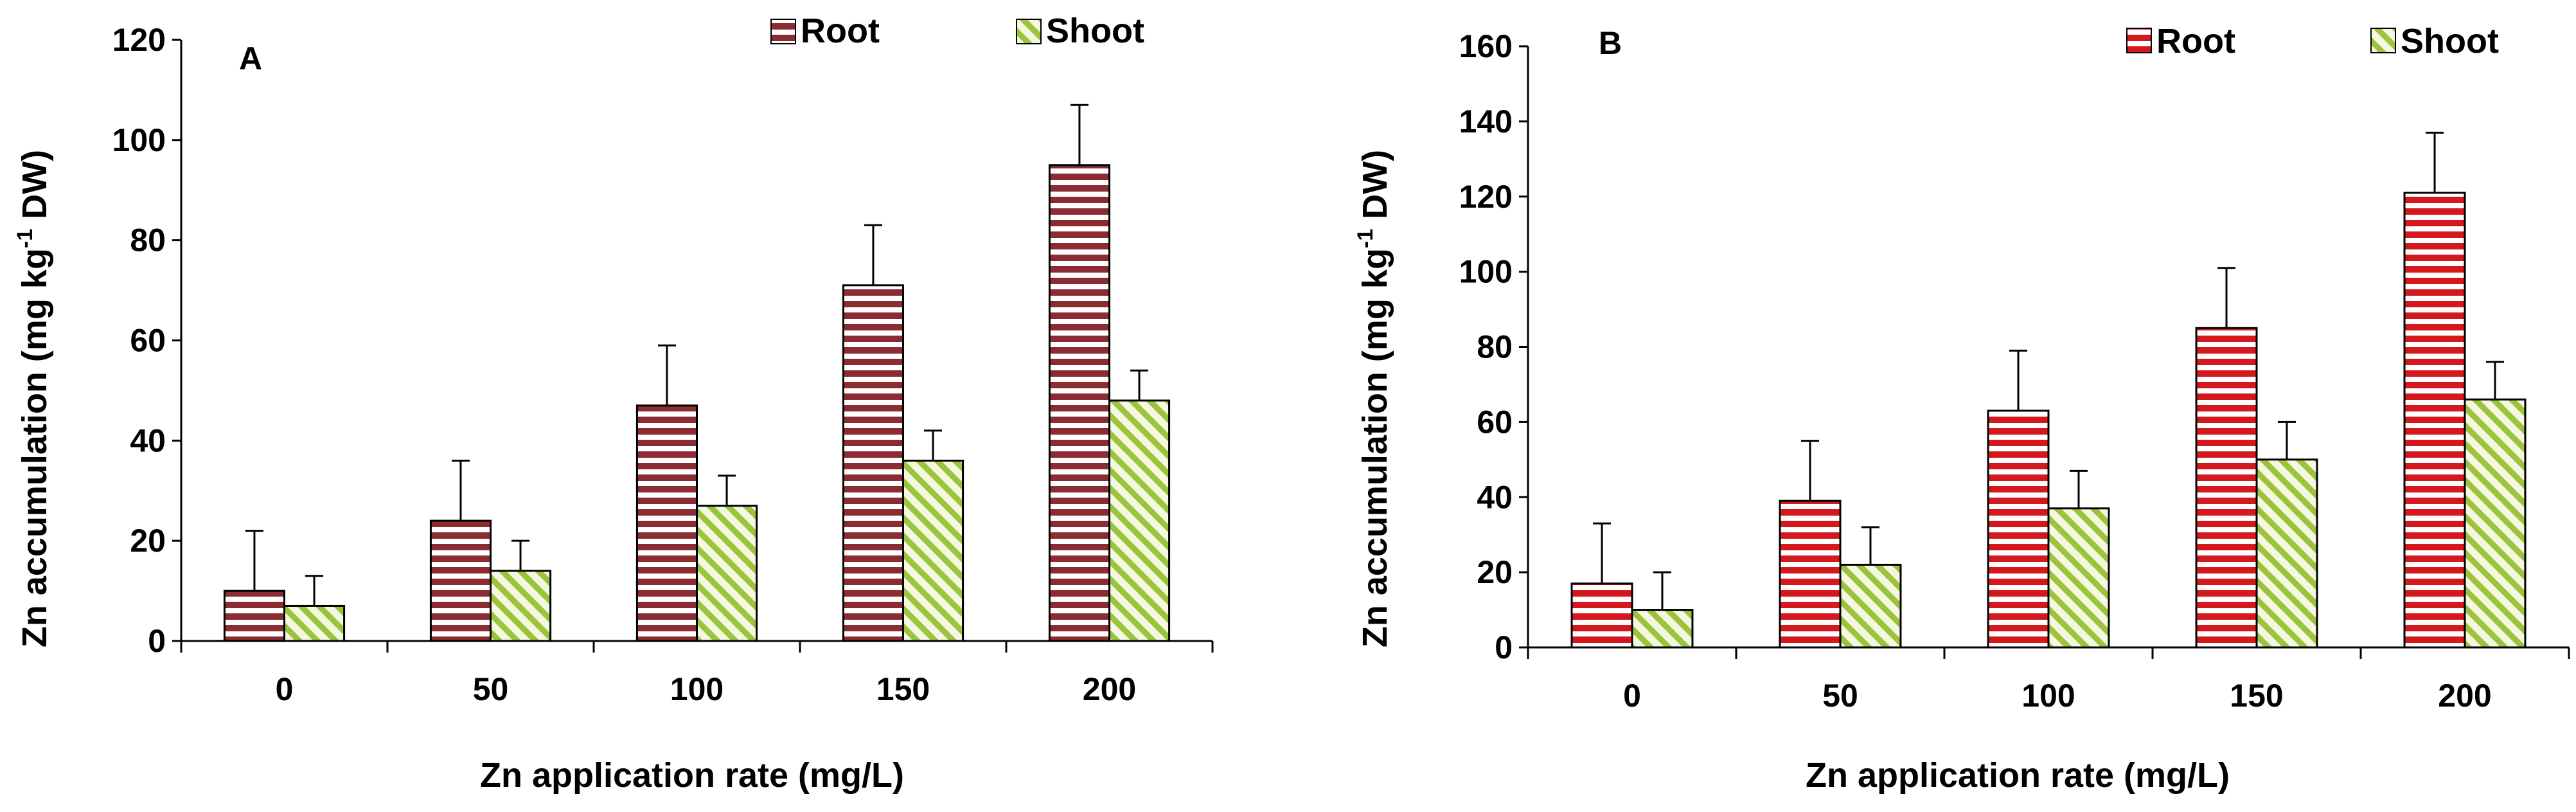  I want to click on panel-label: B, so click(1611, 43).